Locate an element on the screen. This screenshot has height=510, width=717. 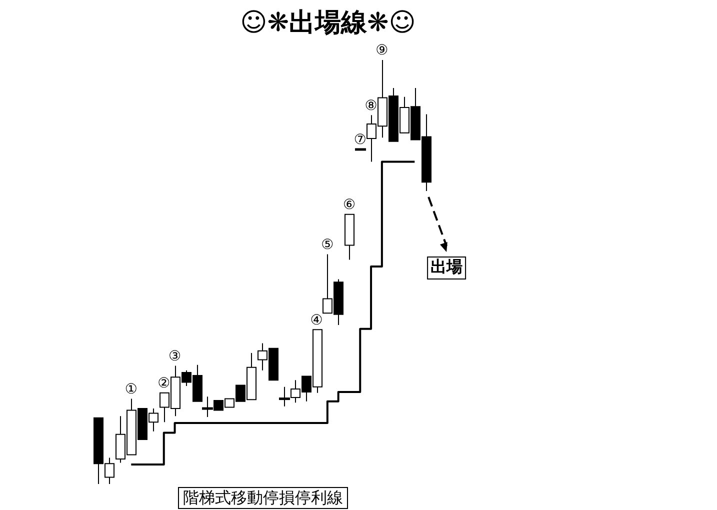
text: ⑥ is located at coordinates (349, 204).